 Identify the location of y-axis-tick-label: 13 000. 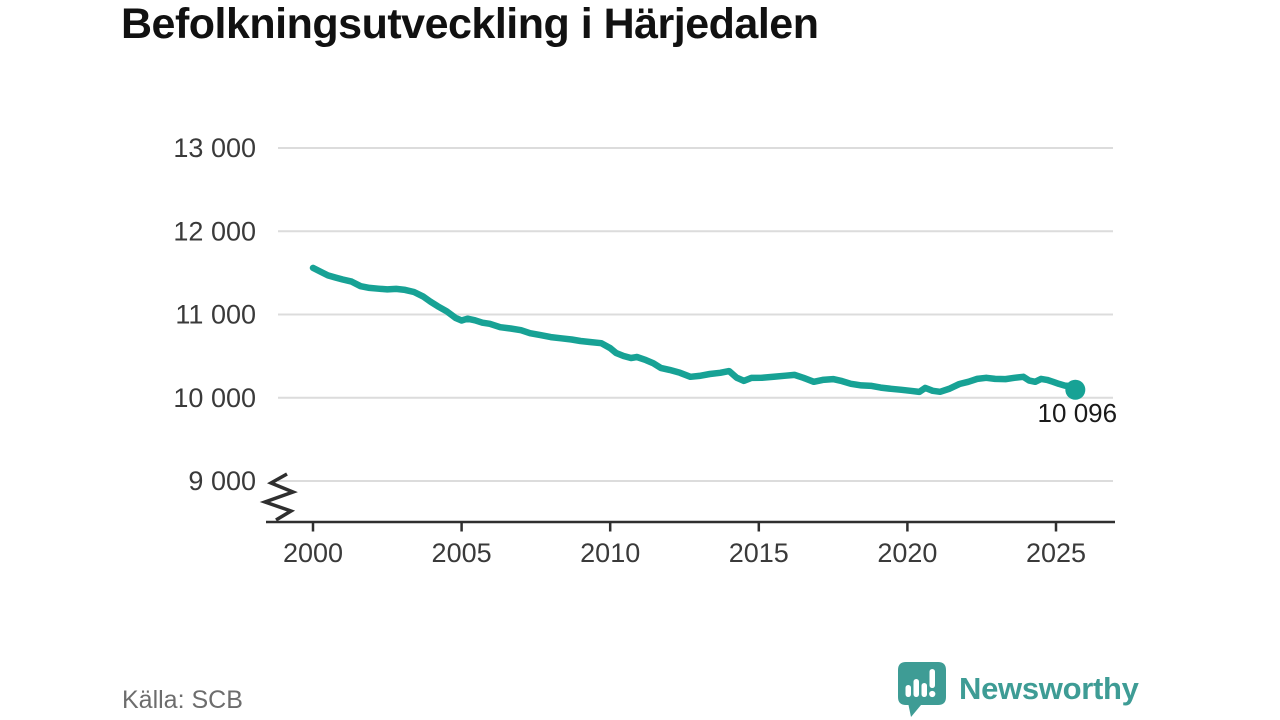
(214, 148).